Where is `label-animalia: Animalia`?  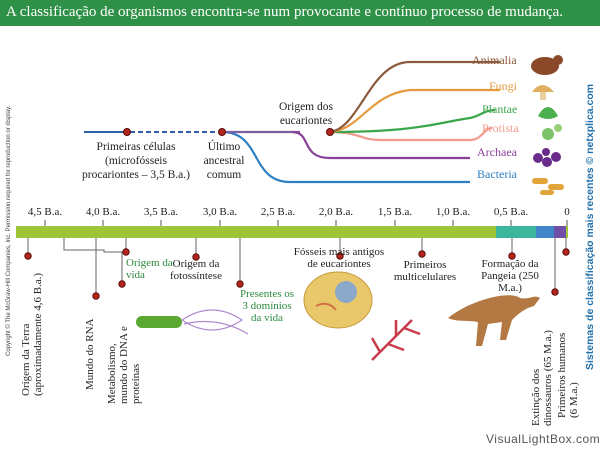
label-animalia: Animalia is located at coordinates (494, 60).